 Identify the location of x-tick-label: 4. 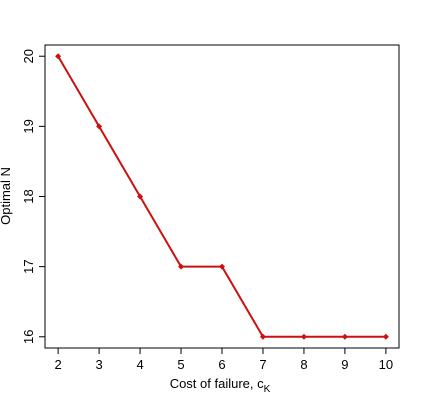
(139, 364).